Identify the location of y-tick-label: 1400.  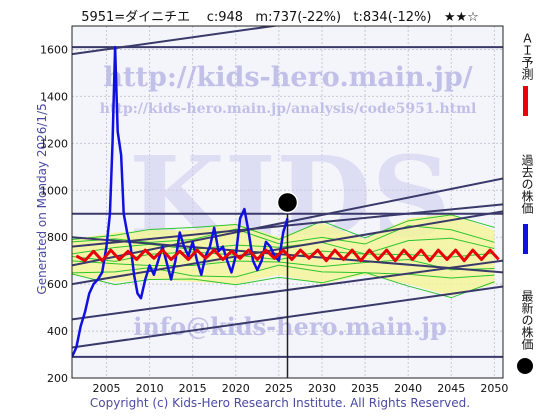
(54, 96).